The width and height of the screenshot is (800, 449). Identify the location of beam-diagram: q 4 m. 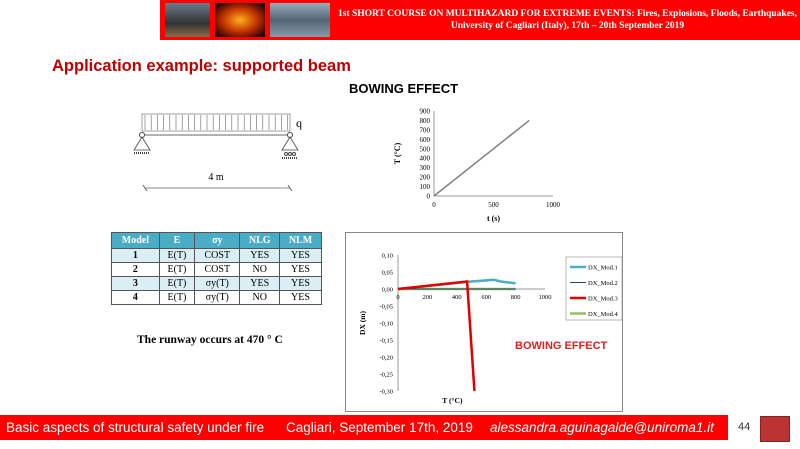
(217, 152).